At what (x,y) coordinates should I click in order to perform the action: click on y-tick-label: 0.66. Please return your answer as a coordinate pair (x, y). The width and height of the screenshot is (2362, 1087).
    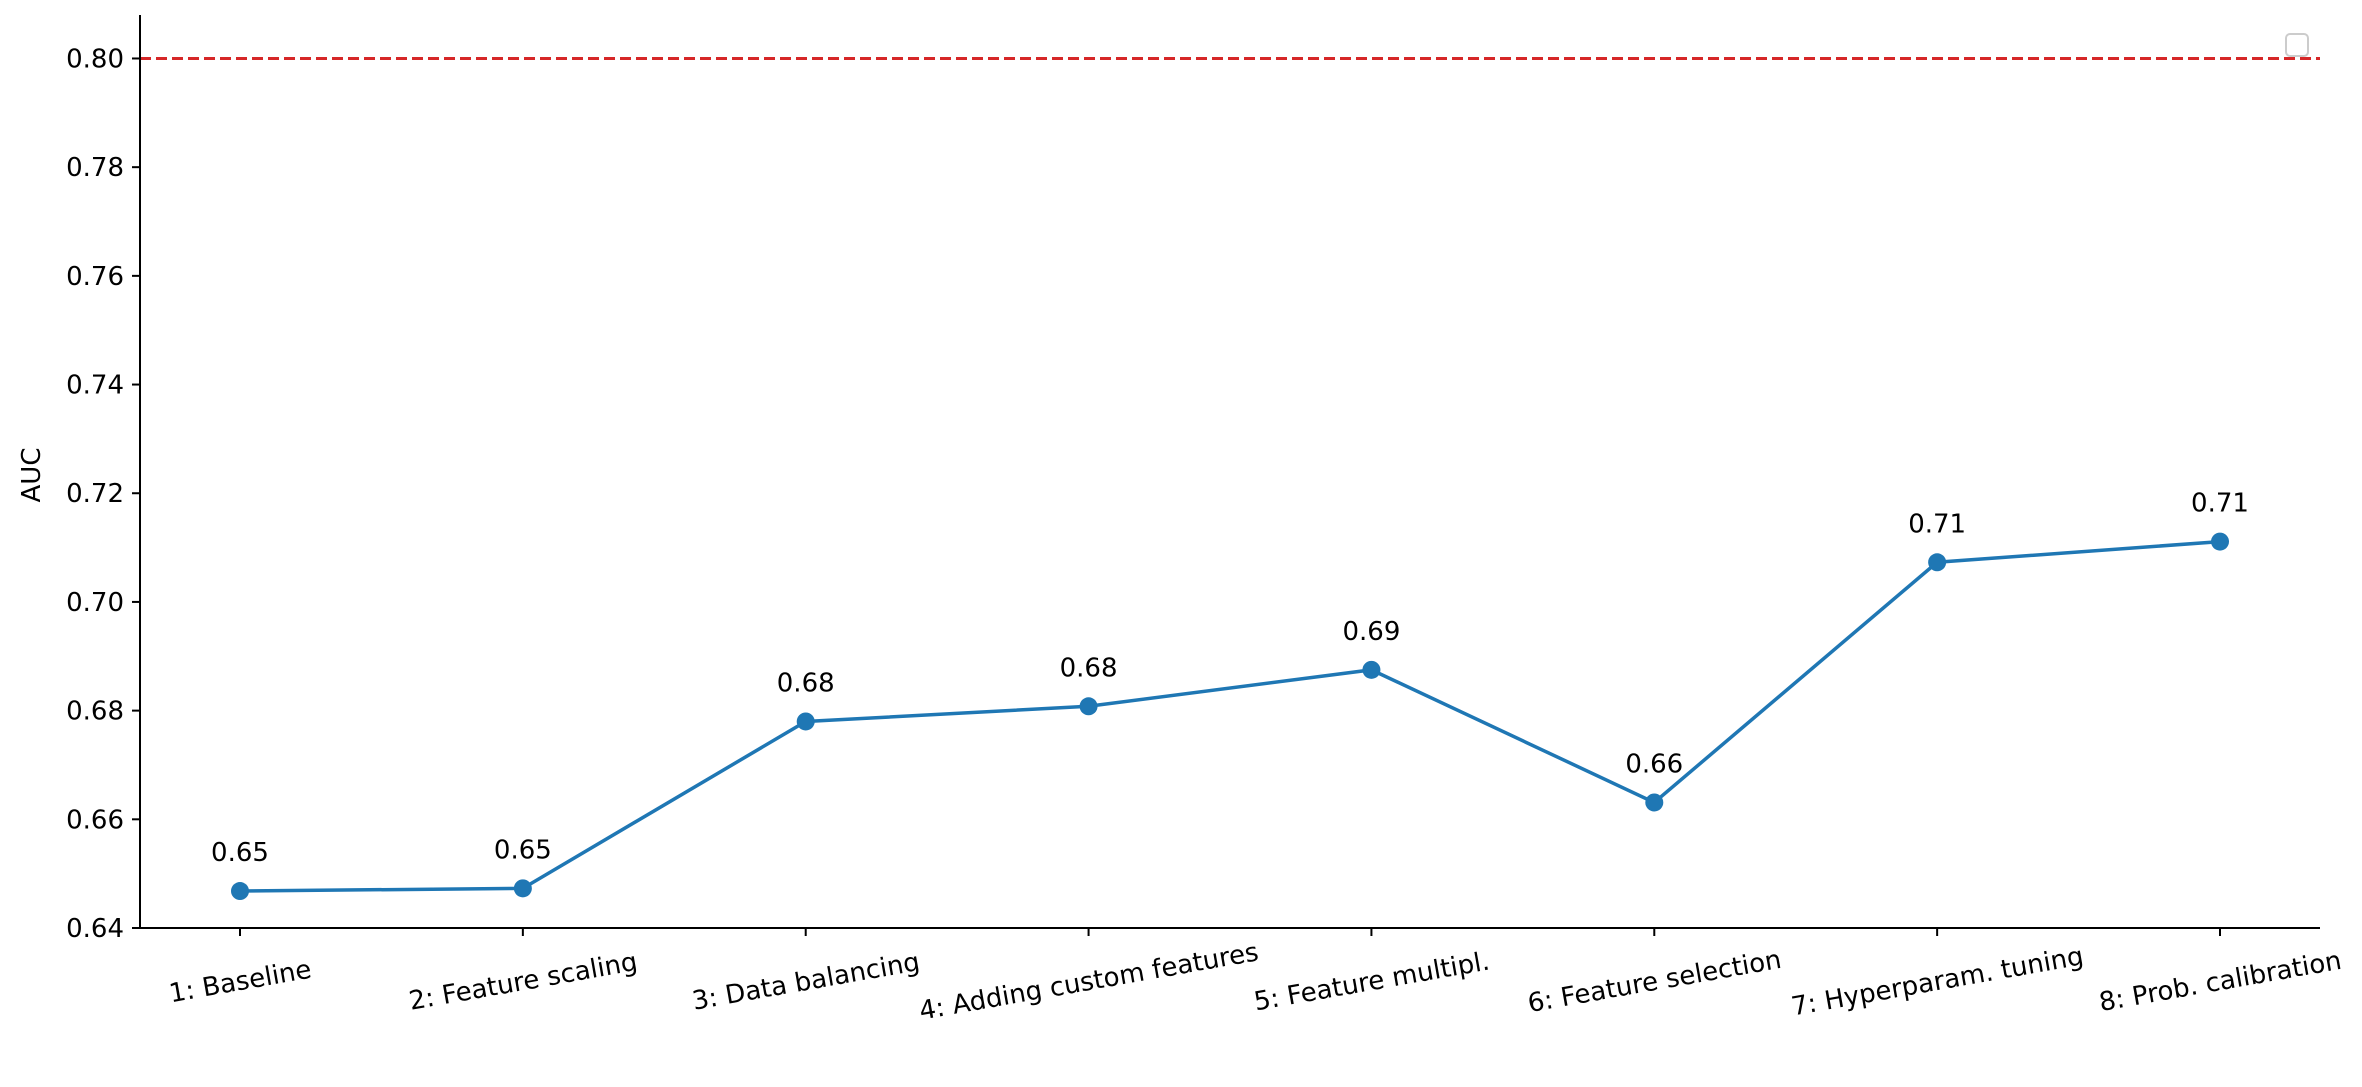
    Looking at the image, I should click on (95, 820).